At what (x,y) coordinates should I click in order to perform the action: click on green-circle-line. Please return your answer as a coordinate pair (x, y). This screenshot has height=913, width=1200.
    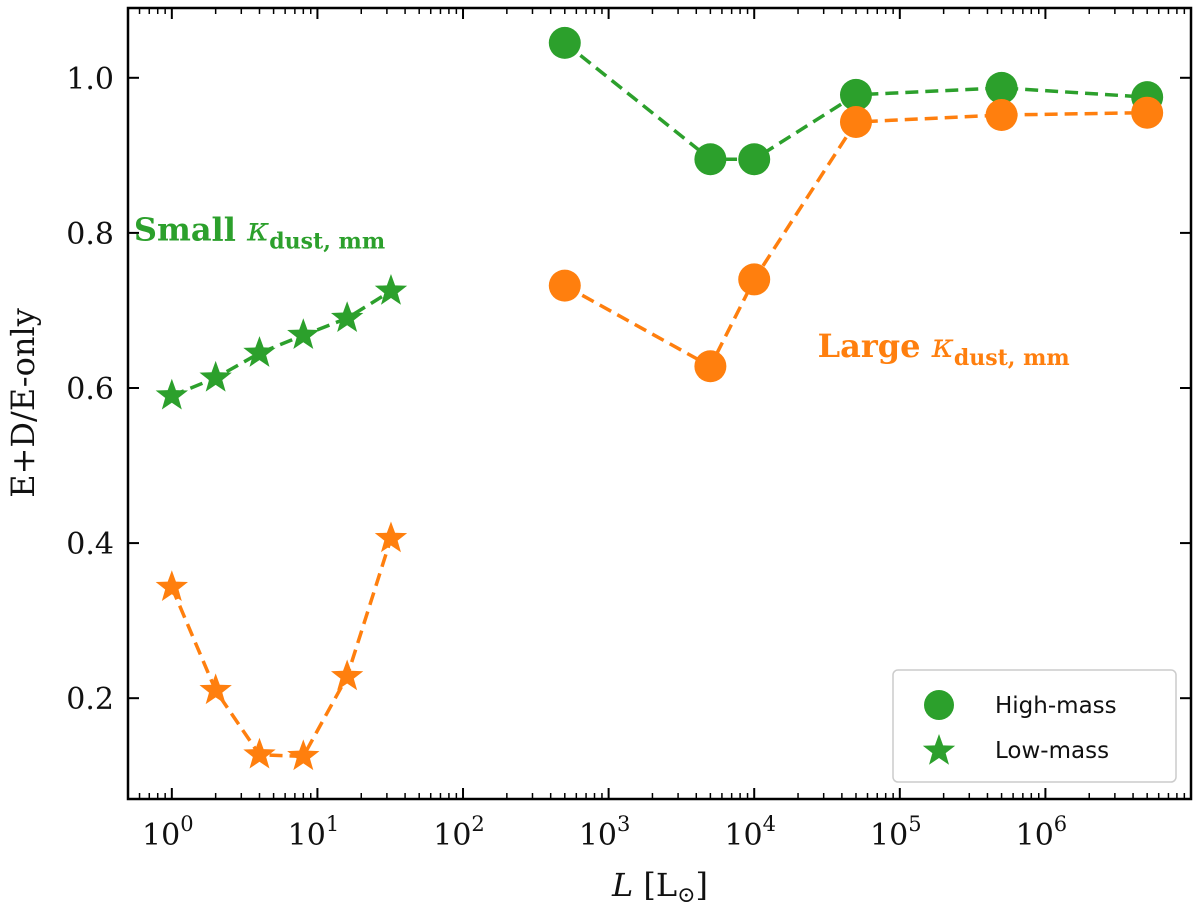
    Looking at the image, I should click on (855, 101).